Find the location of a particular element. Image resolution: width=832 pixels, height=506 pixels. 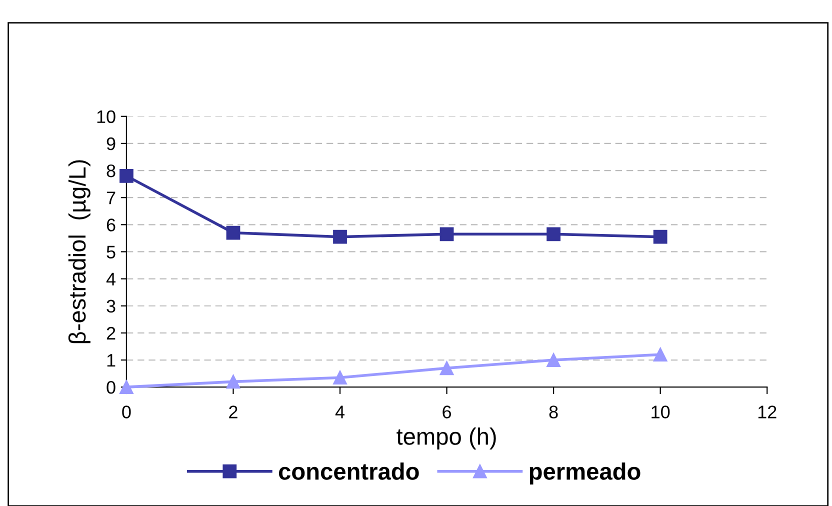

y-tick-label: 7 is located at coordinates (111, 198).